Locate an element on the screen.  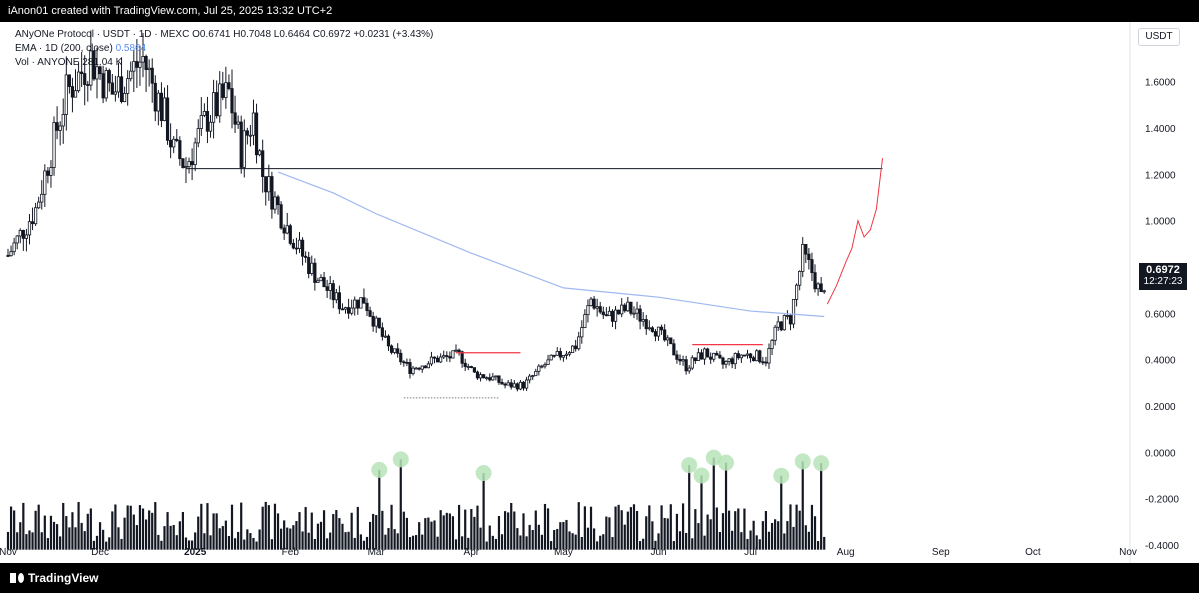
x-tick-label: May is located at coordinates (563, 552).